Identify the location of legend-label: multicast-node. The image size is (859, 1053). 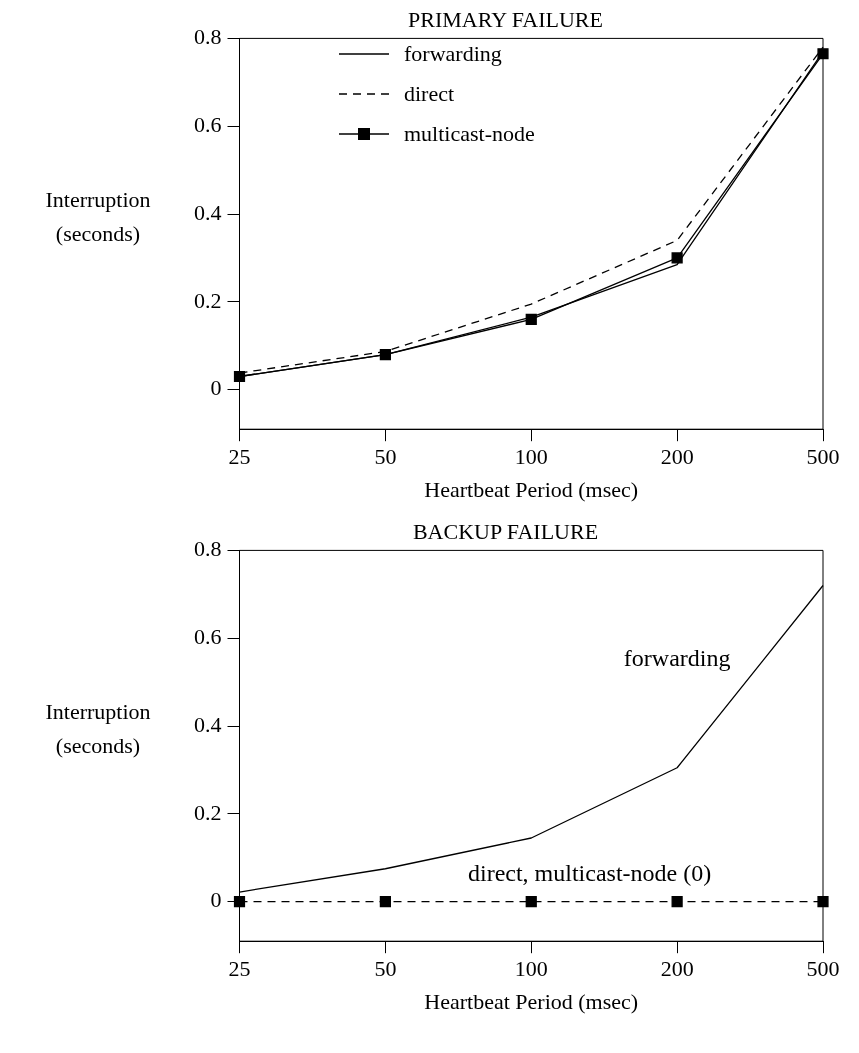
(469, 134).